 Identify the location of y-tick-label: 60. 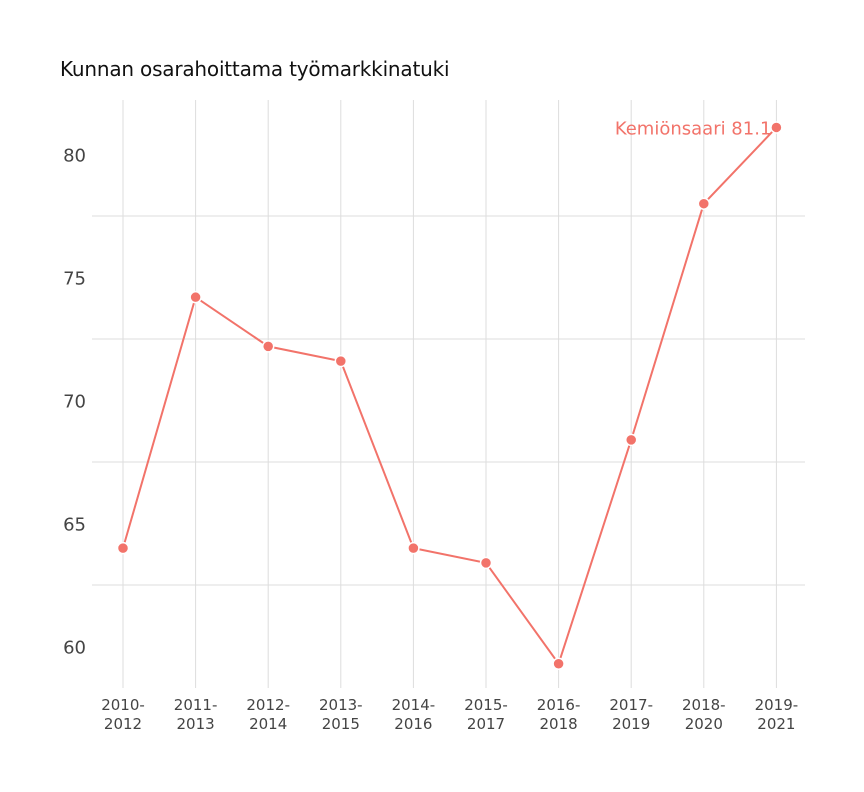
(74, 648).